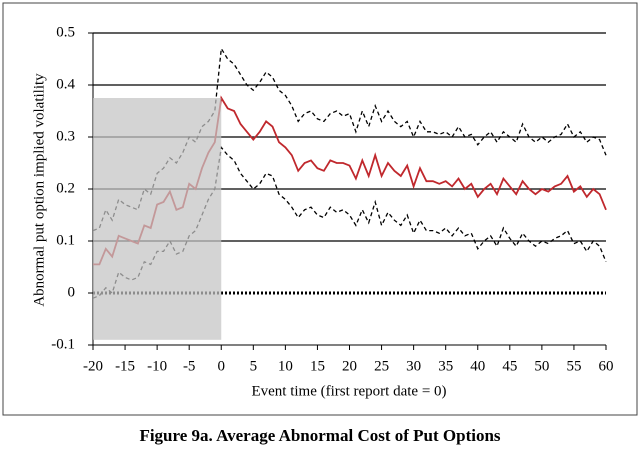  I want to click on x-tick-label: 40, so click(477, 366).